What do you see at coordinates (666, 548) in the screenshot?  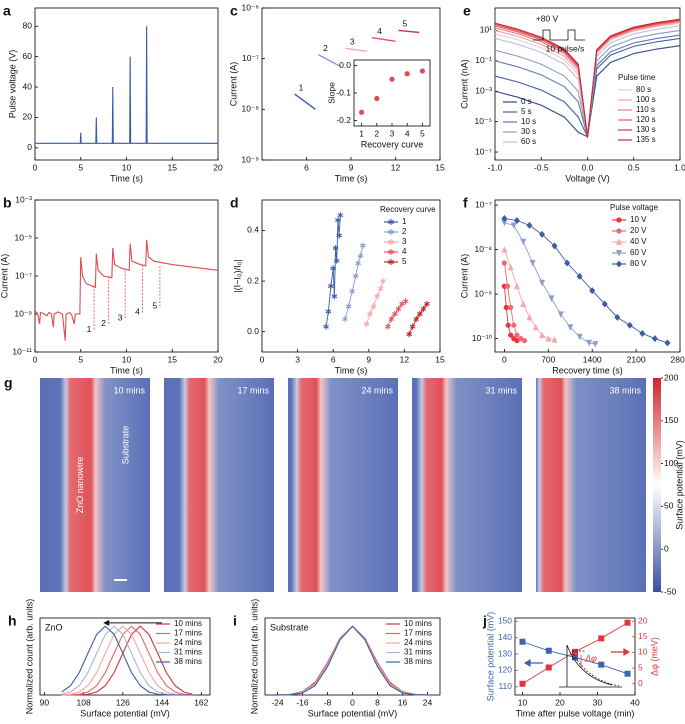 I see `colorbar-tick-label: 0` at bounding box center [666, 548].